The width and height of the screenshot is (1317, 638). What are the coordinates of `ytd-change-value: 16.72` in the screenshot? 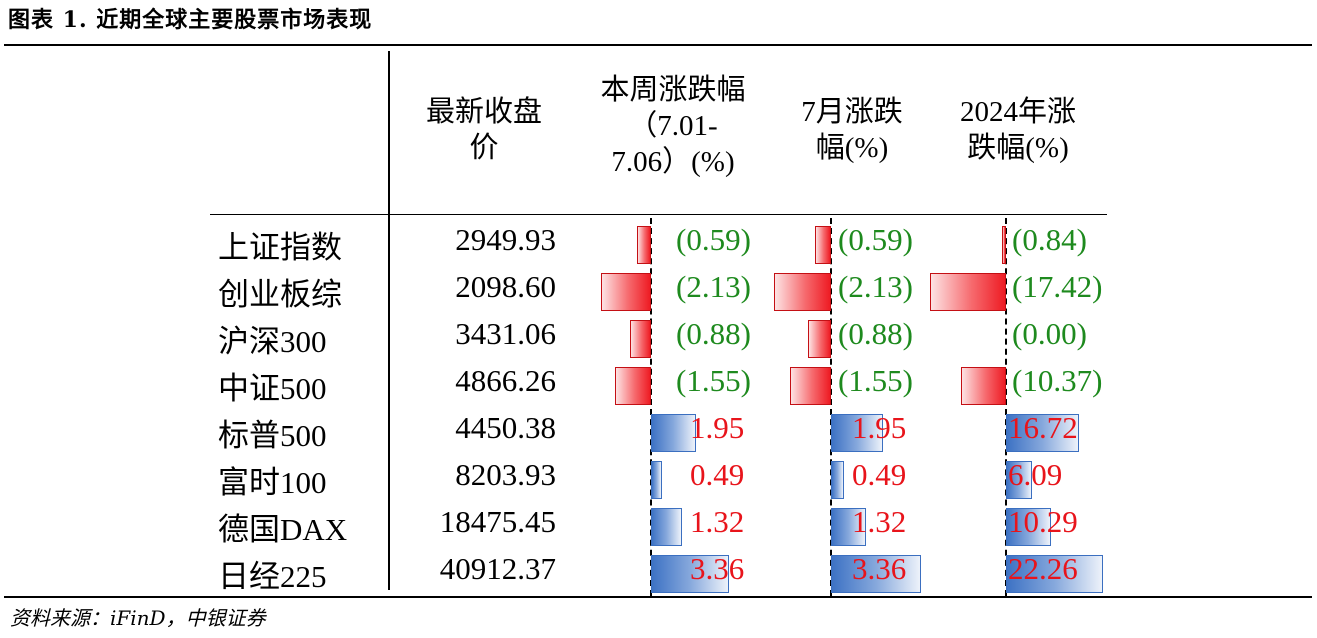 It's located at (1043, 427).